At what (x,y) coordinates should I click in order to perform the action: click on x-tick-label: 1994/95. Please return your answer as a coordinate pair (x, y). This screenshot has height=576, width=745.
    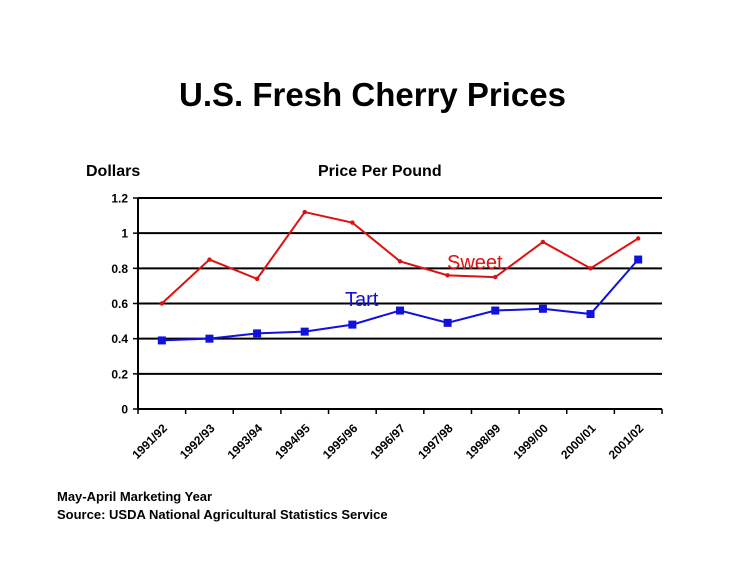
    Looking at the image, I should click on (292, 441).